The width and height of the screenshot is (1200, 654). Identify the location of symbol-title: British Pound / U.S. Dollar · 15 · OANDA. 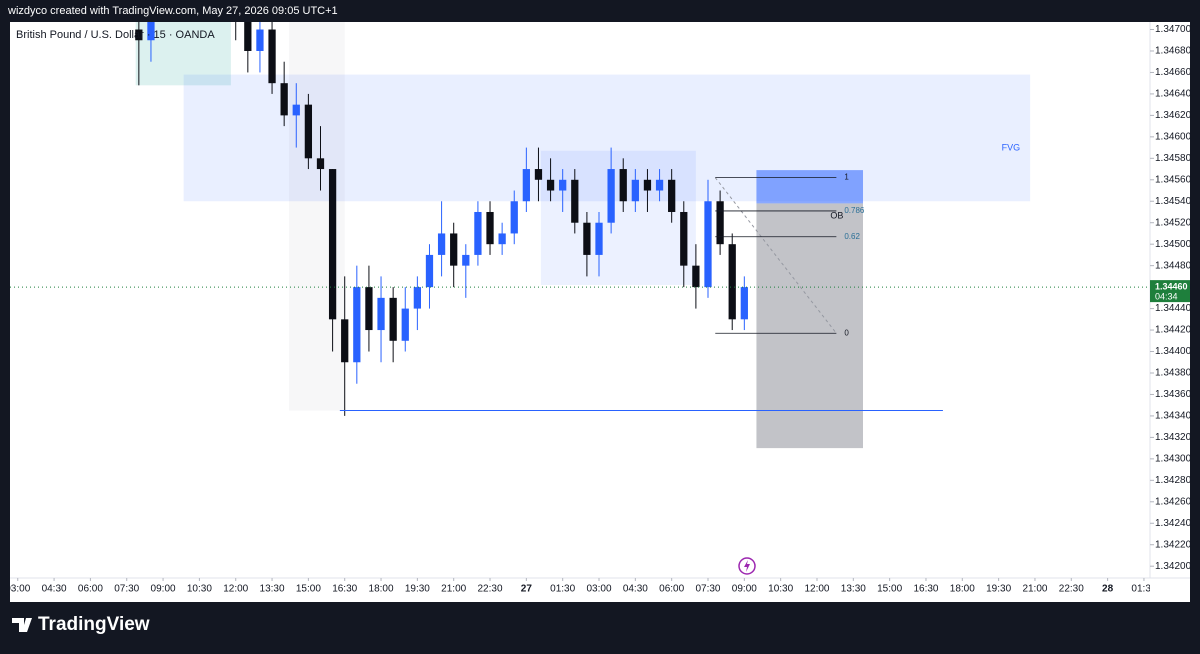
(115, 35).